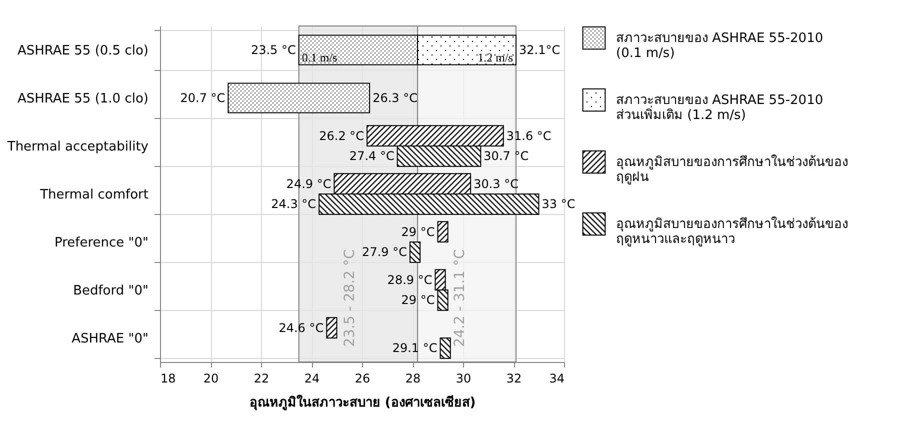  What do you see at coordinates (273, 50) in the screenshot?
I see `annotation: 23.5 °C` at bounding box center [273, 50].